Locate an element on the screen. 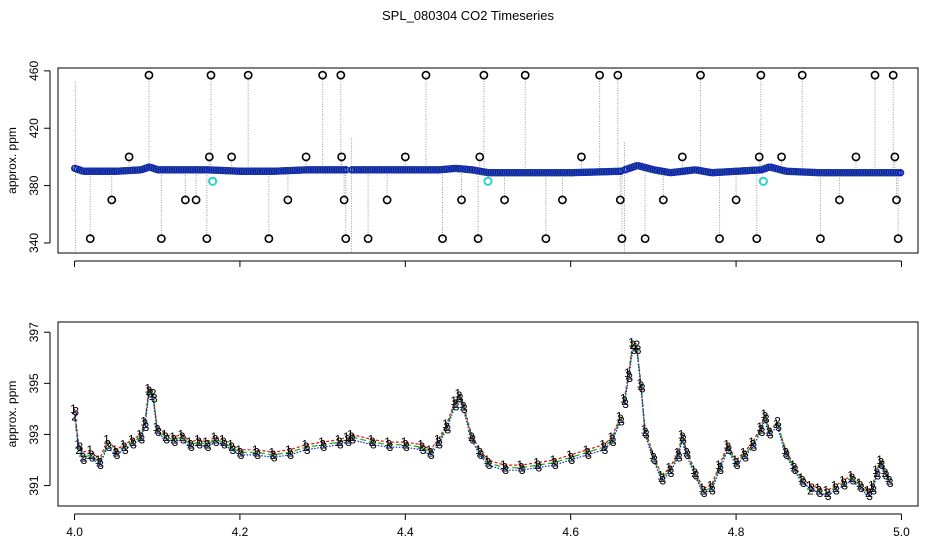 Image resolution: width=936 pixels, height=540 pixels. y-axis-label: approx. ppm is located at coordinates (12, 414).